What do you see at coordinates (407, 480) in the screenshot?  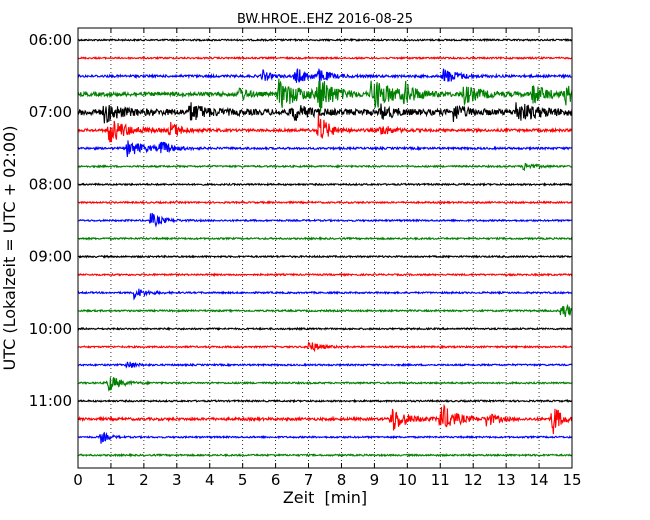 I see `x-tick-label: 10` at bounding box center [407, 480].